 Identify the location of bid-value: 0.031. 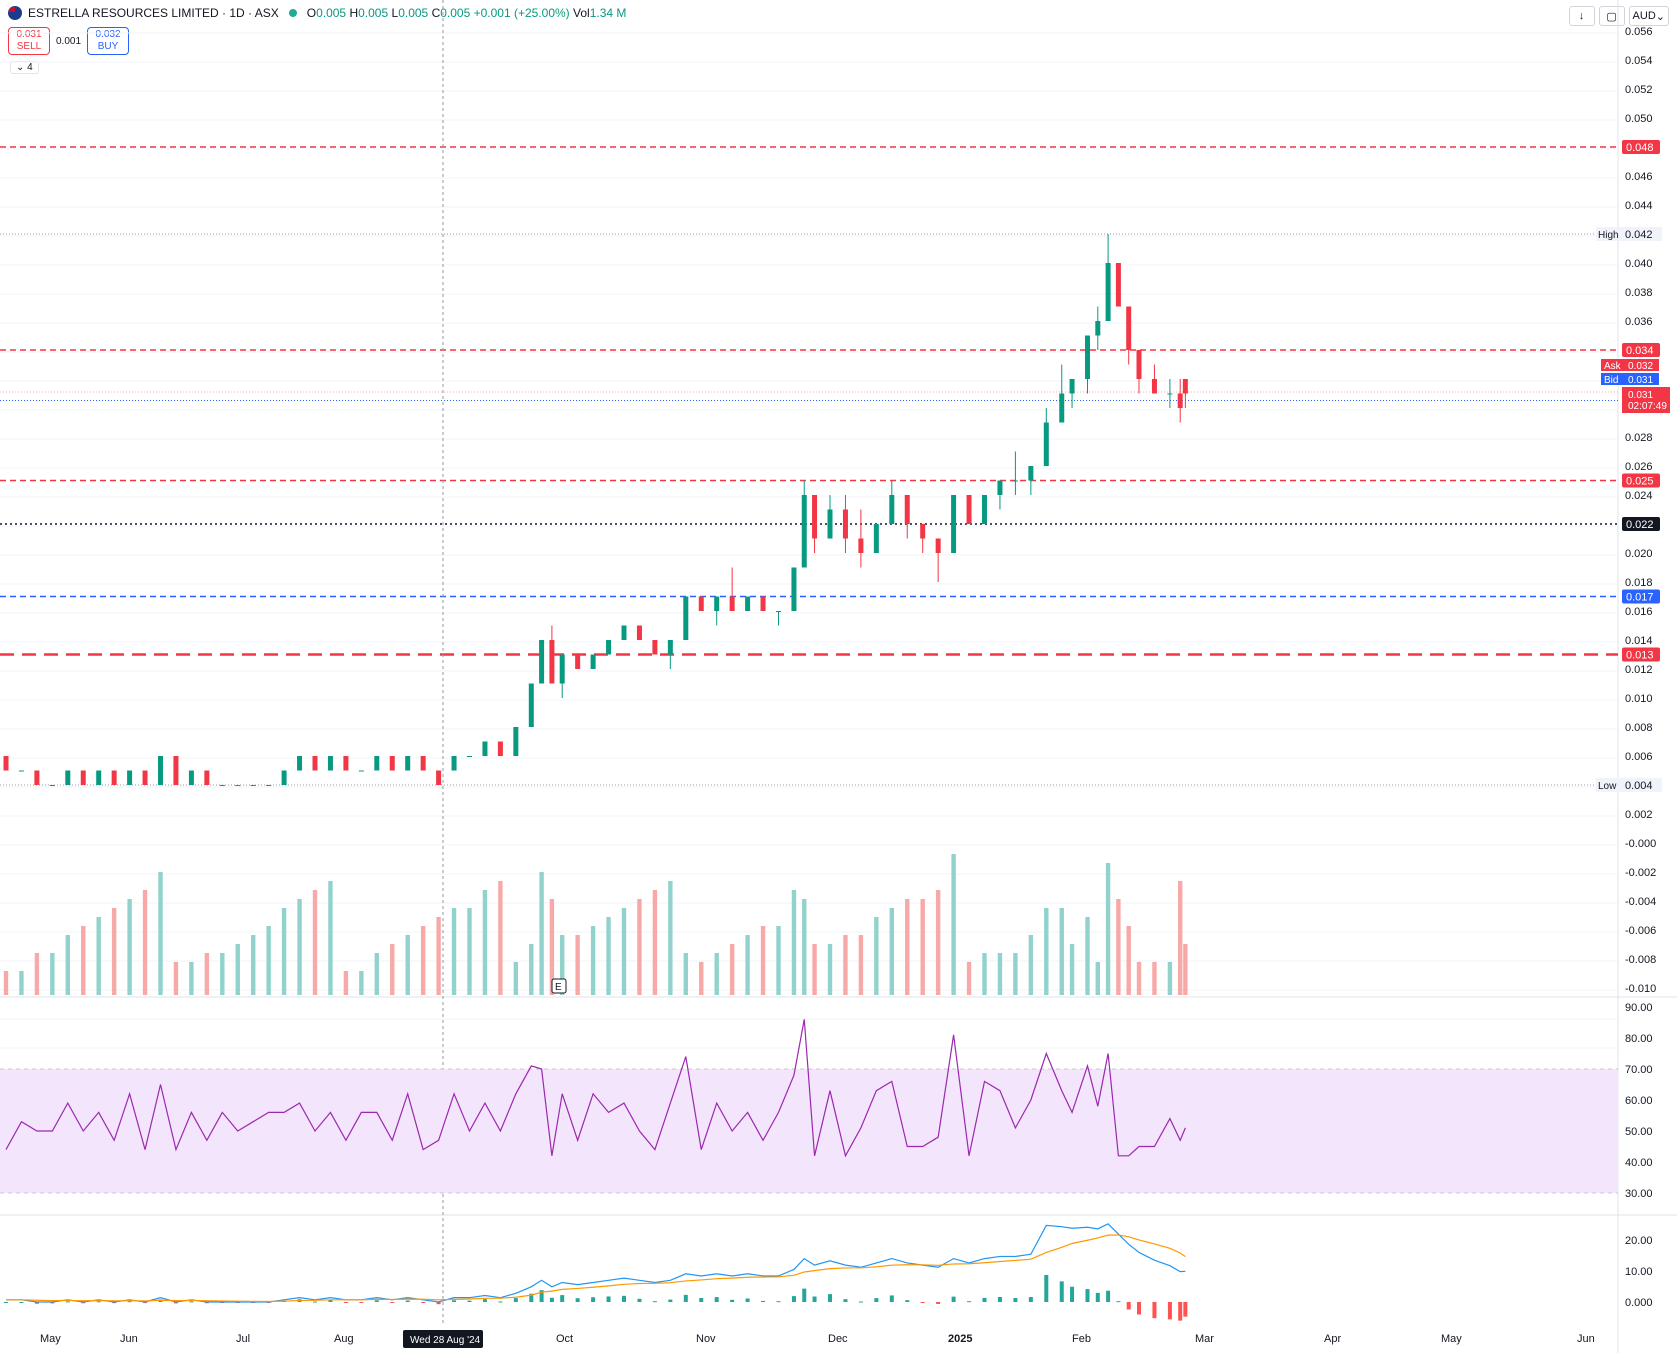
(1640, 380).